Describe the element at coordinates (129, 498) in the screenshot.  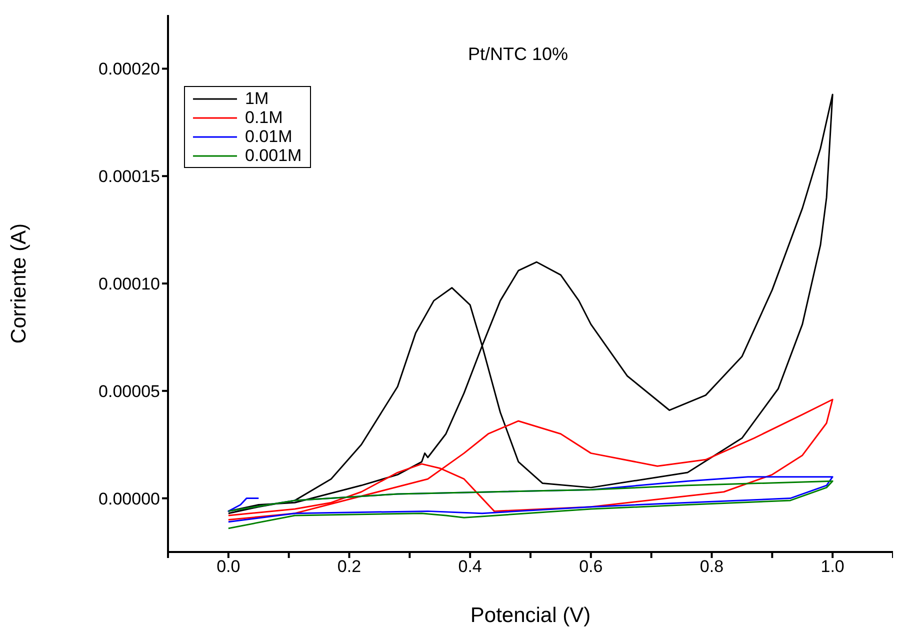
I see `y-tick-label: 0.00000` at that location.